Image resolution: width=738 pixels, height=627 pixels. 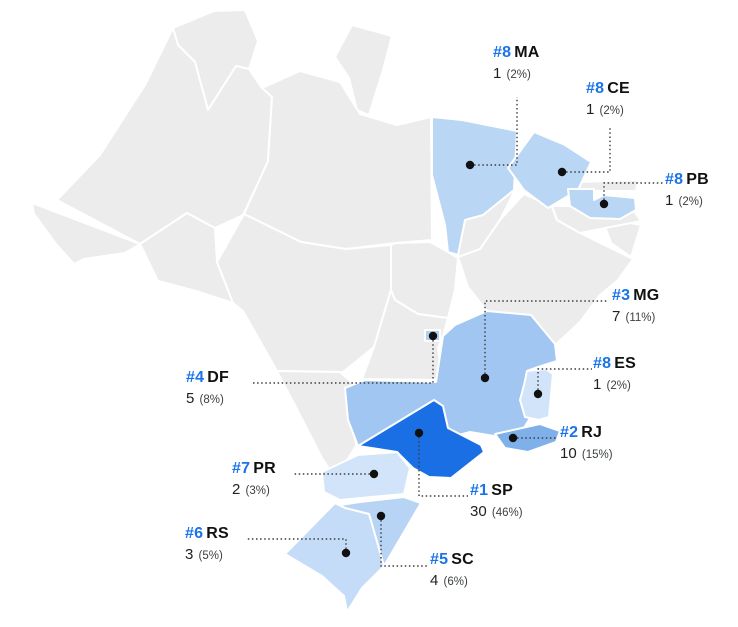 What do you see at coordinates (381, 516) in the screenshot?
I see `marker-dot-sc` at bounding box center [381, 516].